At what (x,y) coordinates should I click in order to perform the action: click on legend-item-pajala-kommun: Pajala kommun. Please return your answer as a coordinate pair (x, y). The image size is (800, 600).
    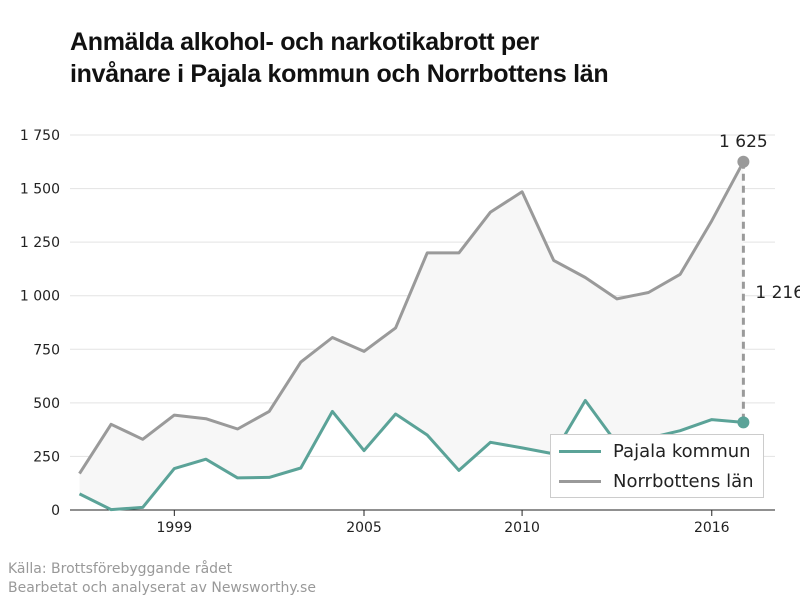
    Looking at the image, I should click on (655, 451).